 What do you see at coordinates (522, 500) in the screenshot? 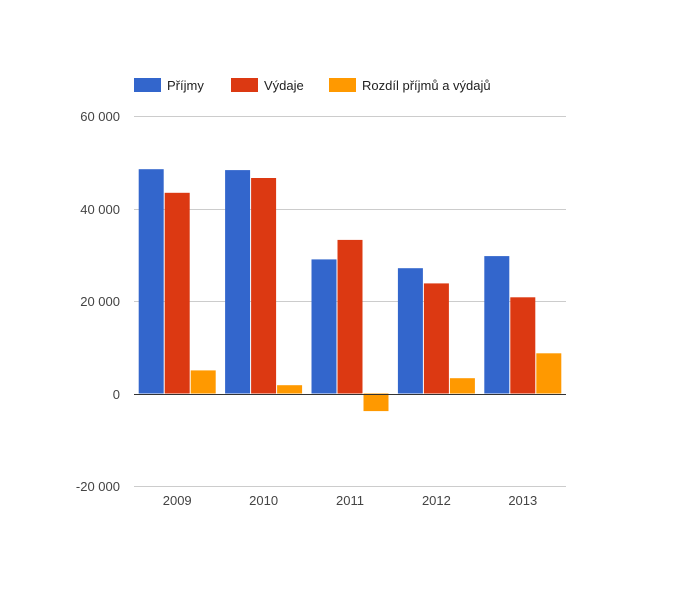
I see `x-tick-label: 2013` at bounding box center [522, 500].